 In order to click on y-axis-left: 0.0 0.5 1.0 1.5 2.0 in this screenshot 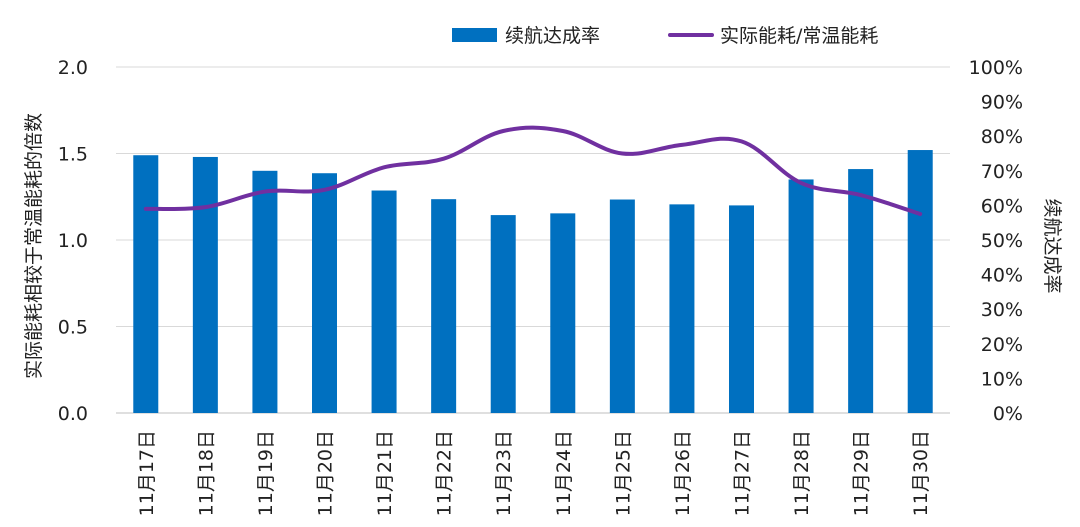, I will do `click(73, 241)`.